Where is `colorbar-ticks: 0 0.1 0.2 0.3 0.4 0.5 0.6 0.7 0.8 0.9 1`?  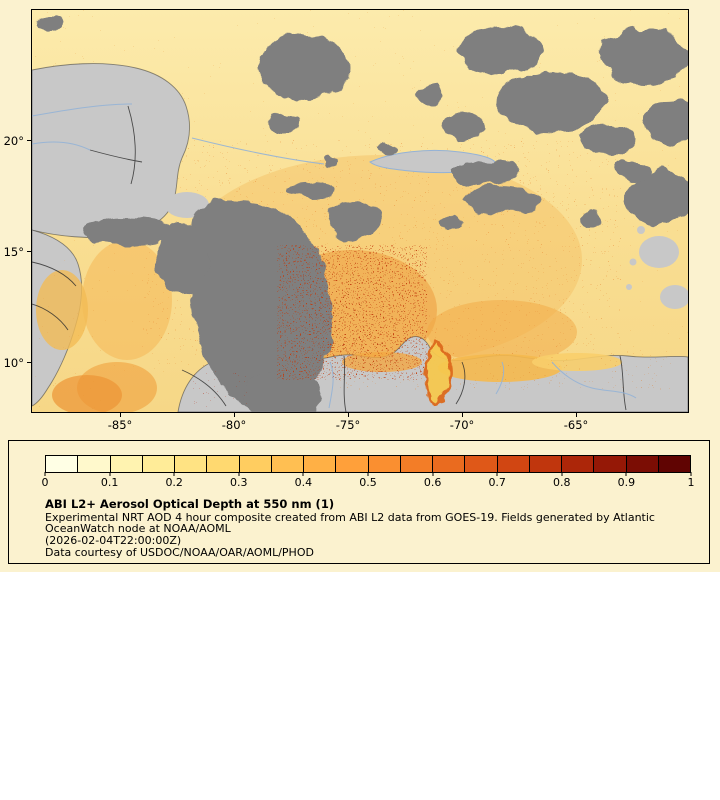
colorbar-ticks: 0 0.1 0.2 0.3 0.4 0.5 0.6 0.7 0.8 0.9 1 is located at coordinates (368, 482).